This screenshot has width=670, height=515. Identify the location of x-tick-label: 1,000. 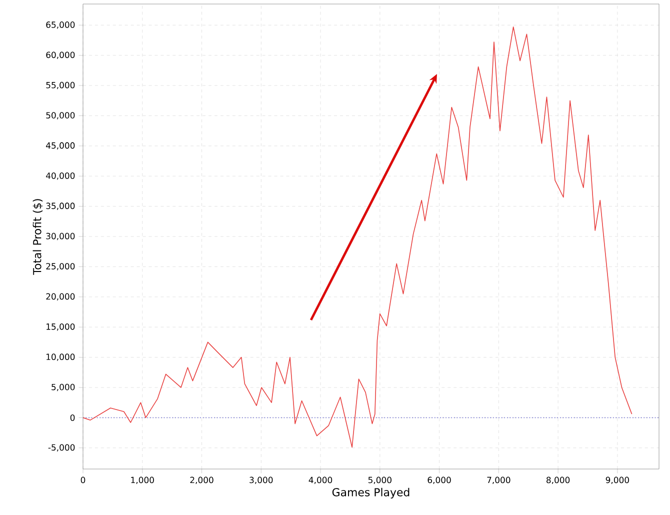
(142, 480).